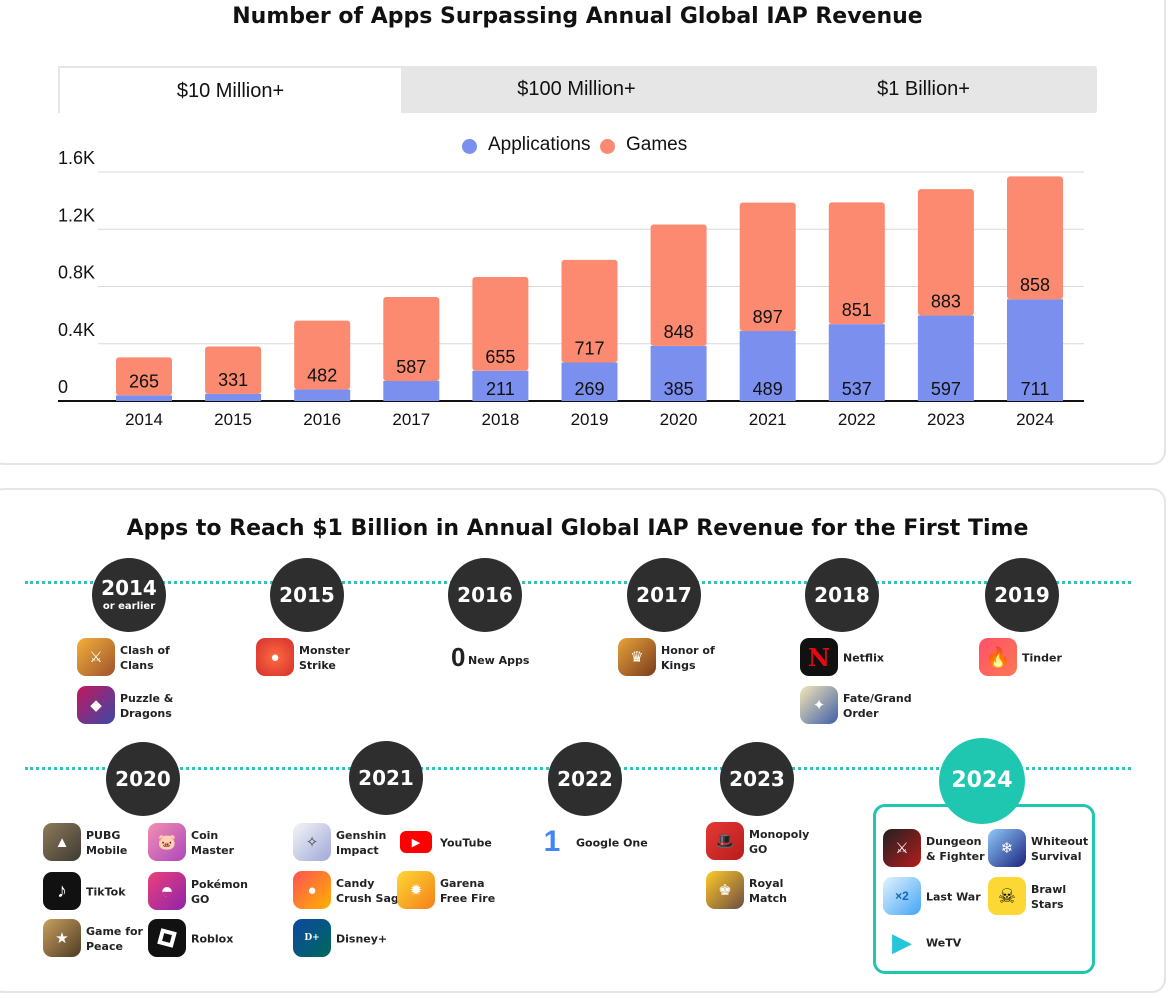 The width and height of the screenshot is (1169, 998). Describe the element at coordinates (998, 657) in the screenshot. I see `tinder-icon: 🔥` at that location.